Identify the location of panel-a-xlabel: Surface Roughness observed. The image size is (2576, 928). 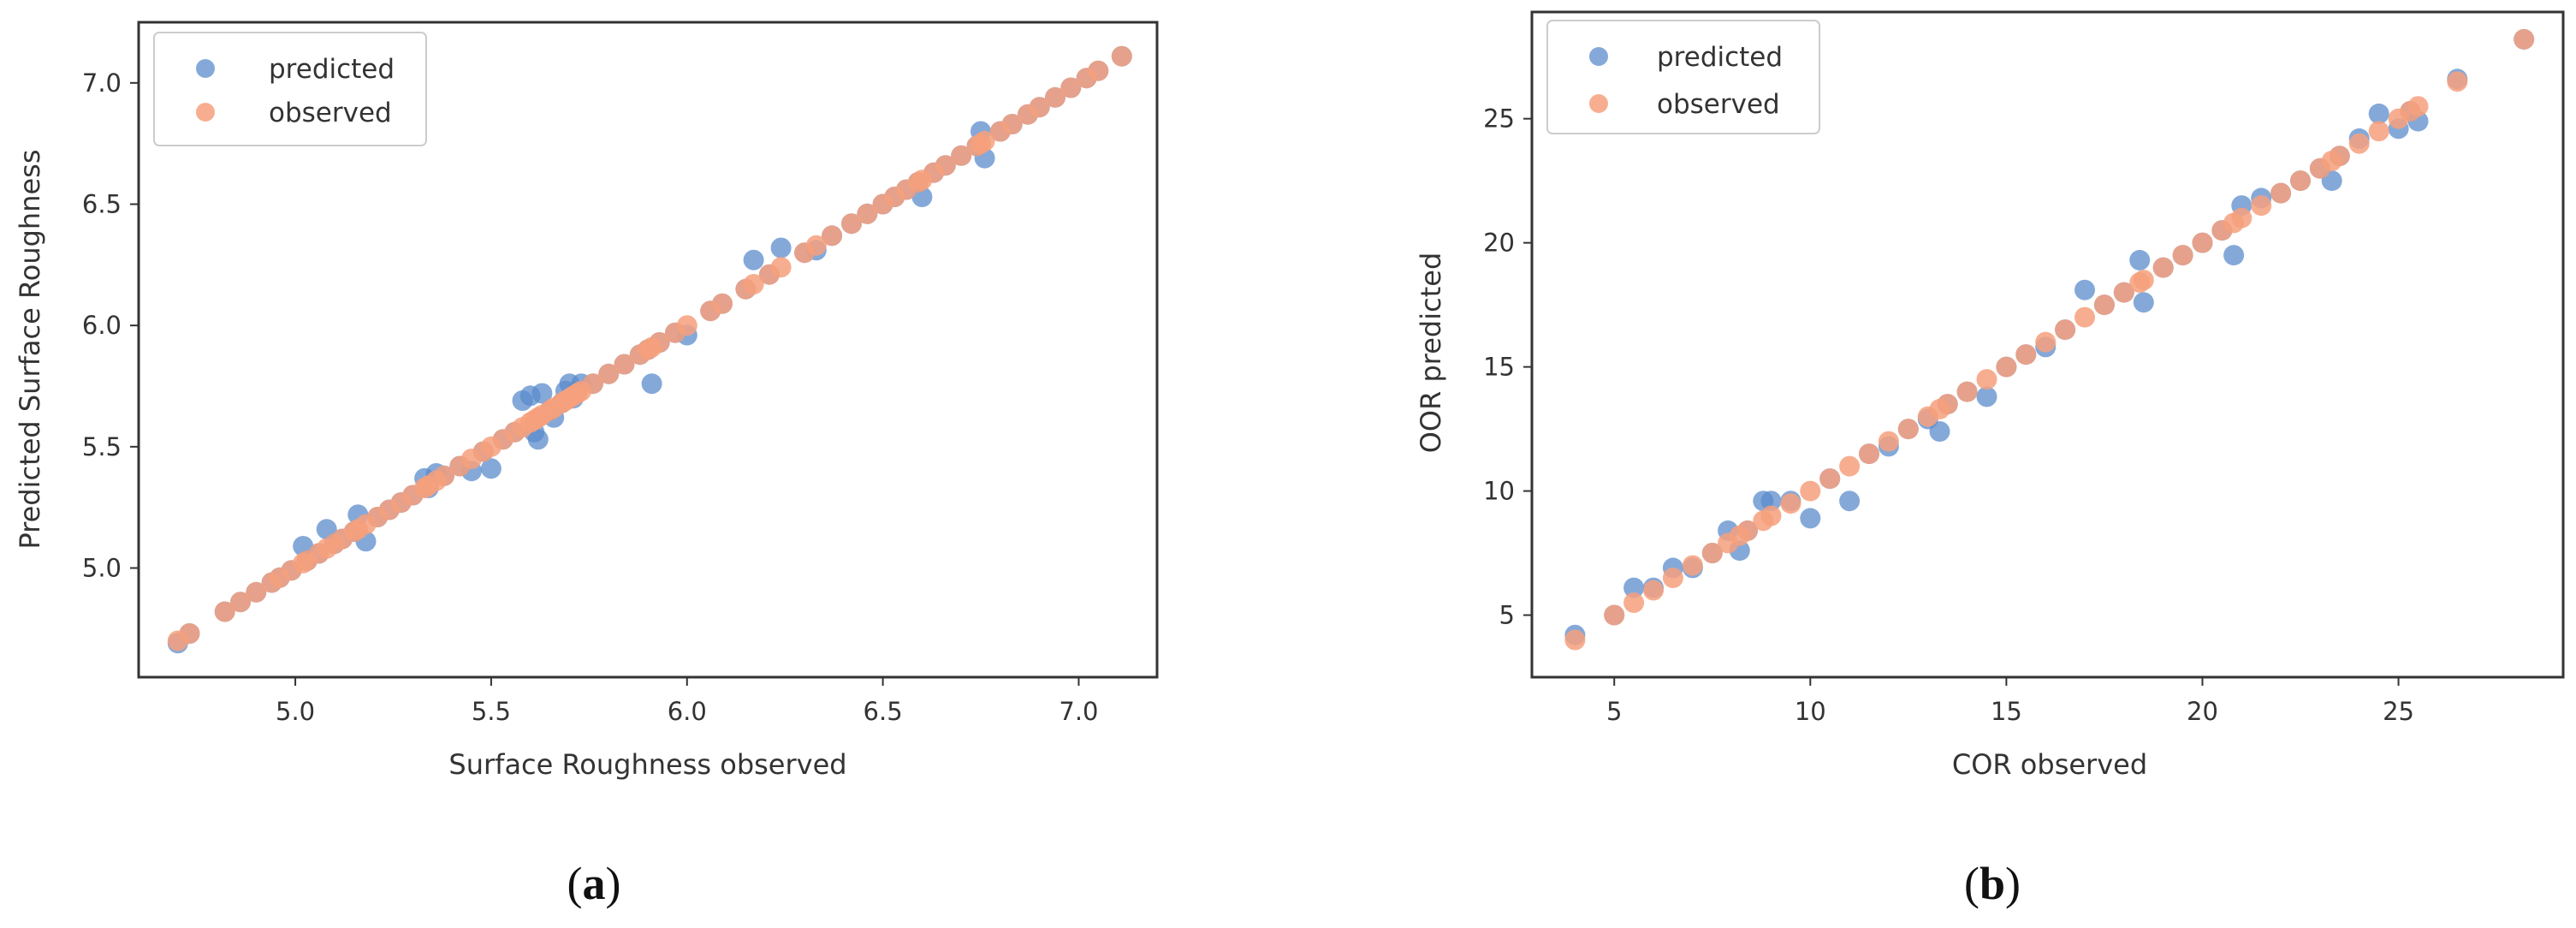
(647, 764).